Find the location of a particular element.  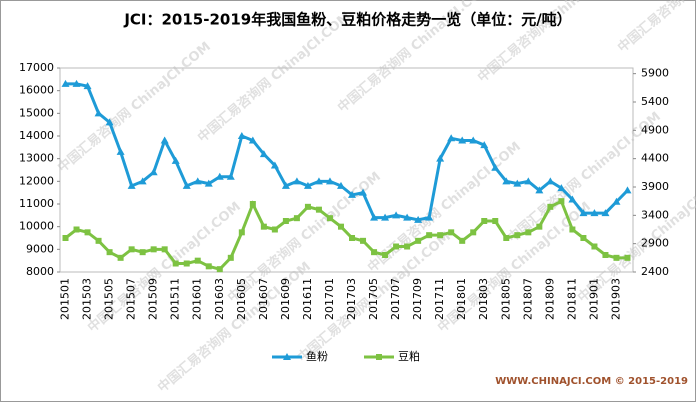

y2-tick-label: 5900 is located at coordinates (655, 73).